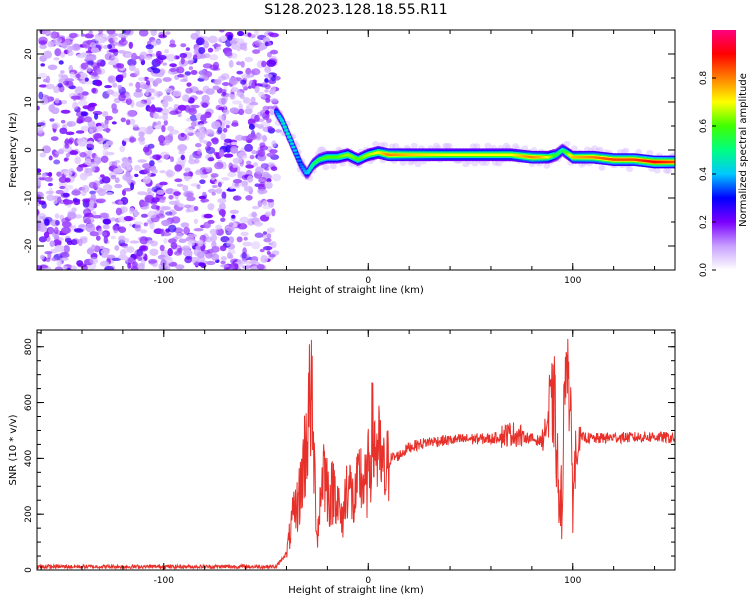 The height and width of the screenshot is (604, 750). What do you see at coordinates (356, 590) in the screenshot?
I see `snr-x-label: Height of straight line (km)` at bounding box center [356, 590].